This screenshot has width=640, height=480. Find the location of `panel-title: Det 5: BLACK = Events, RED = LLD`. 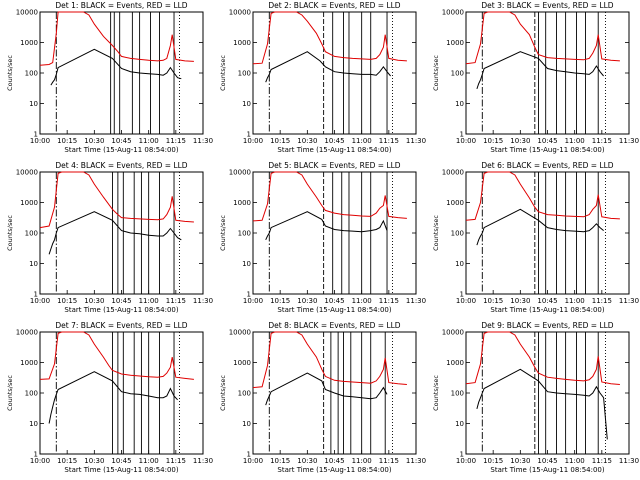

panel-title: Det 5: BLACK = Events, RED = LLD is located at coordinates (334, 165).